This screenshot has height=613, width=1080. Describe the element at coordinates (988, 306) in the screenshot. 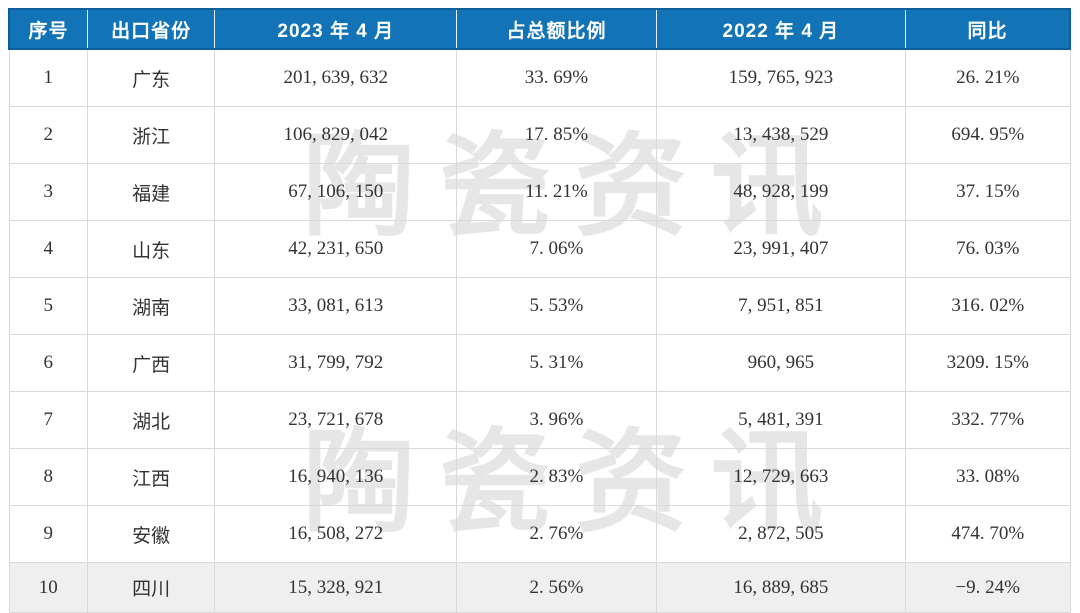

I see `table-cell: 316. 02%` at that location.